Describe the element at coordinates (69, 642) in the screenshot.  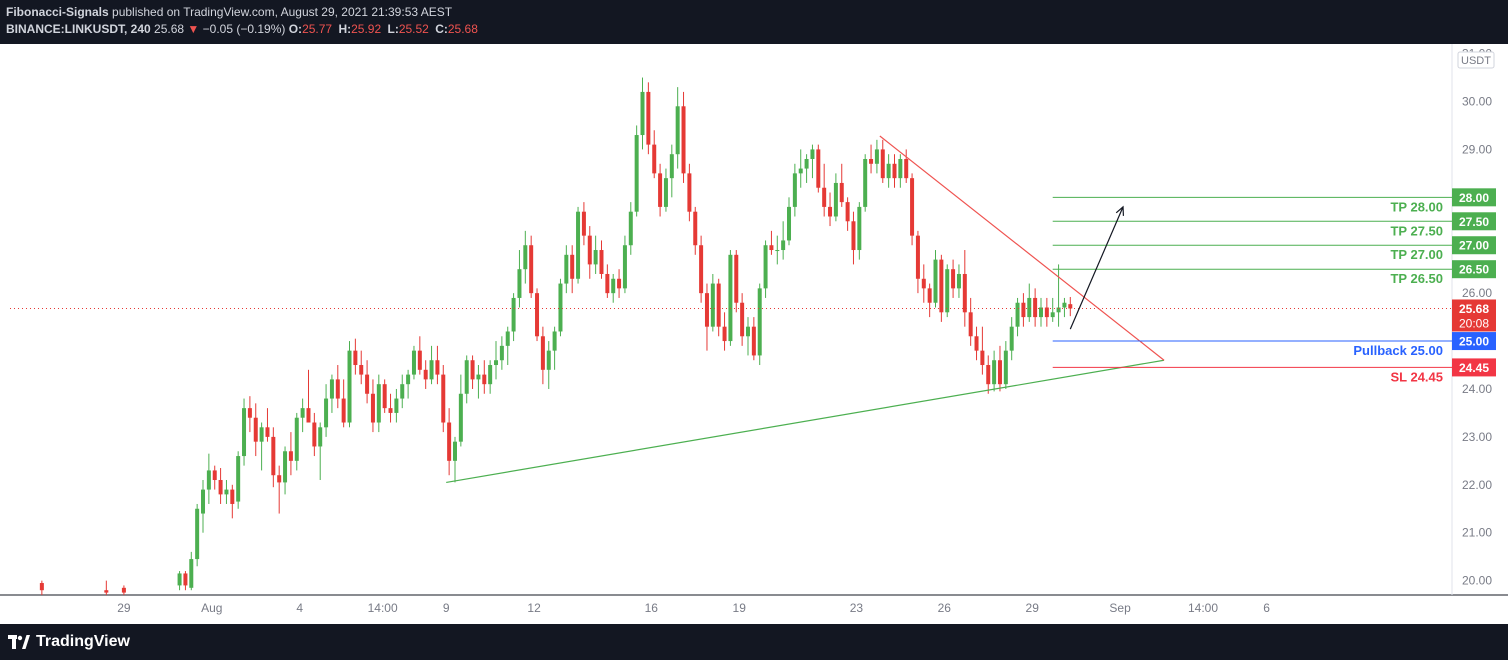
I see `tradingview-brand: TradingView` at that location.